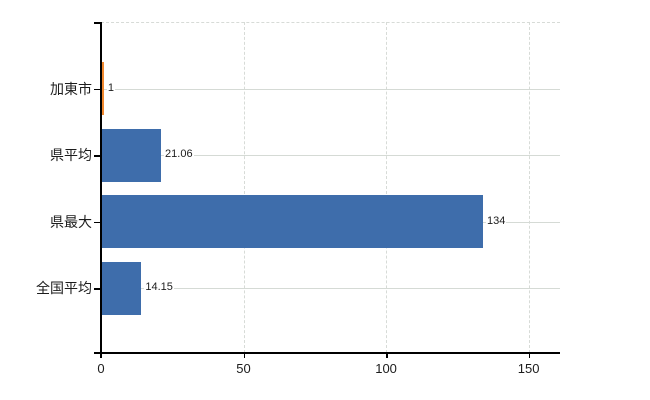 The height and width of the screenshot is (400, 650). Describe the element at coordinates (101, 190) in the screenshot. I see `y-axis-line` at that location.